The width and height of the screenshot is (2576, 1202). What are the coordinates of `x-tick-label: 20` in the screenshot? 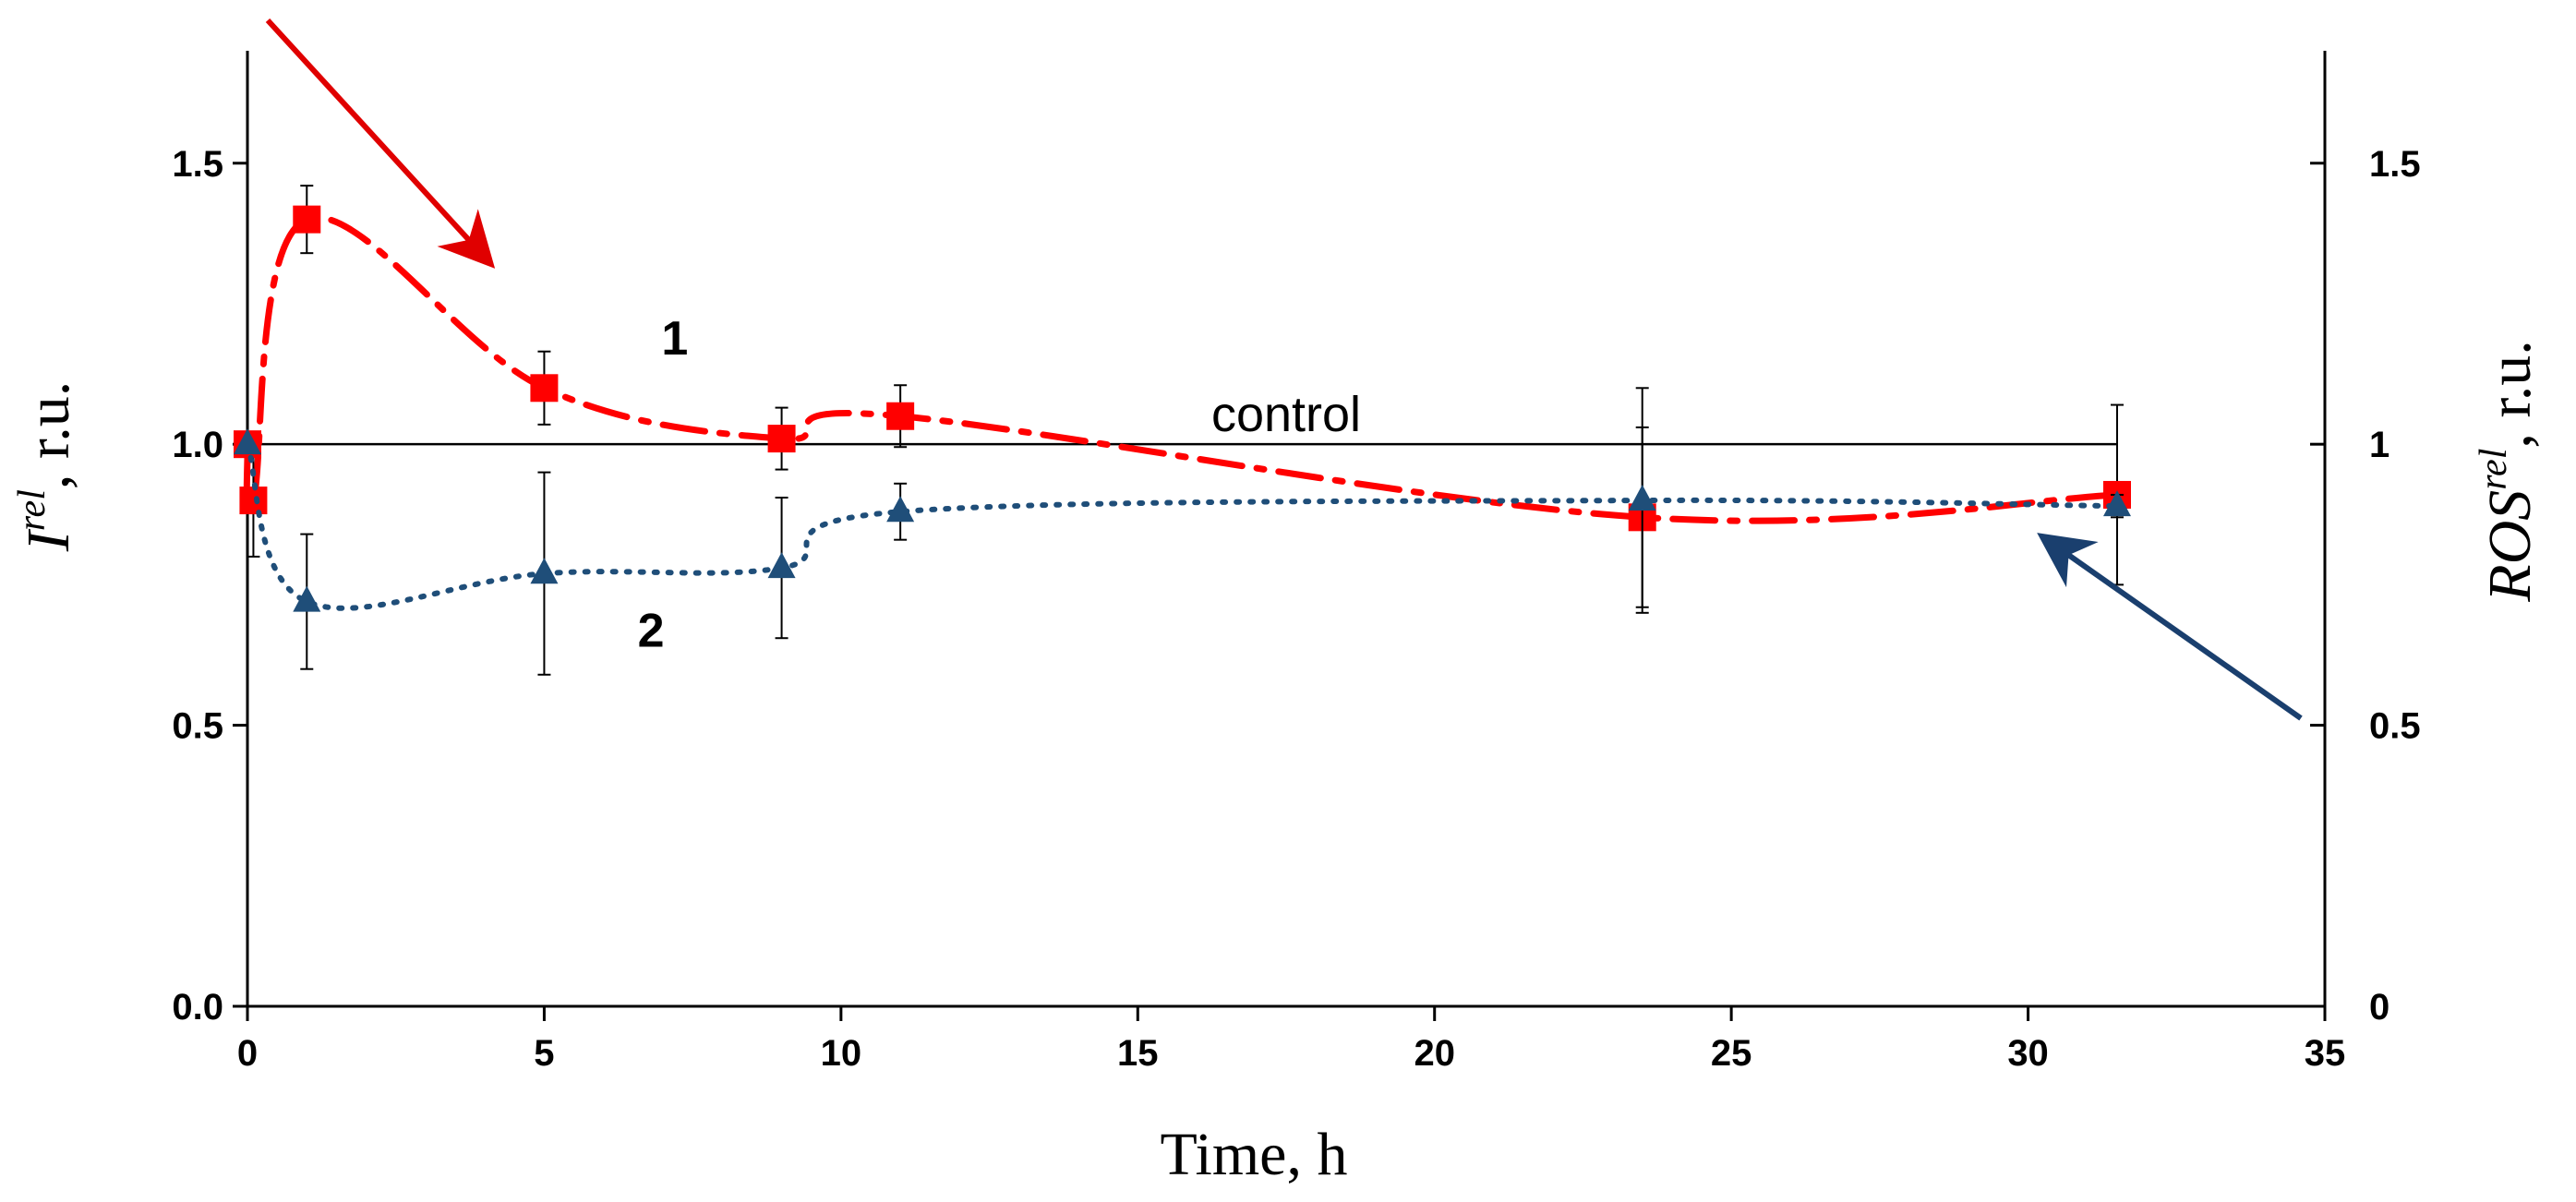 It's located at (1434, 1053).